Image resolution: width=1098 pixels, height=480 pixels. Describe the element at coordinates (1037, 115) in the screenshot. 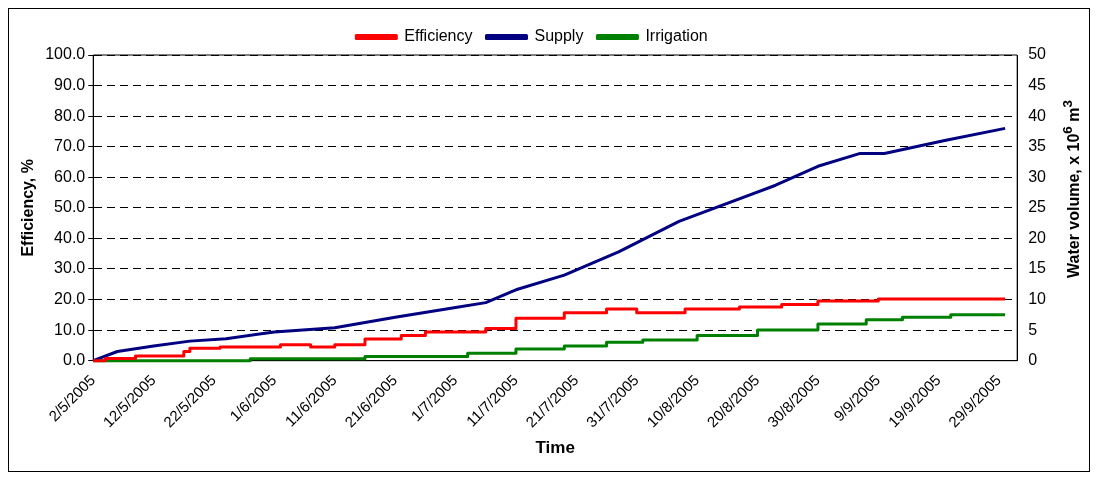

I see `y2-tick-label: 40` at that location.